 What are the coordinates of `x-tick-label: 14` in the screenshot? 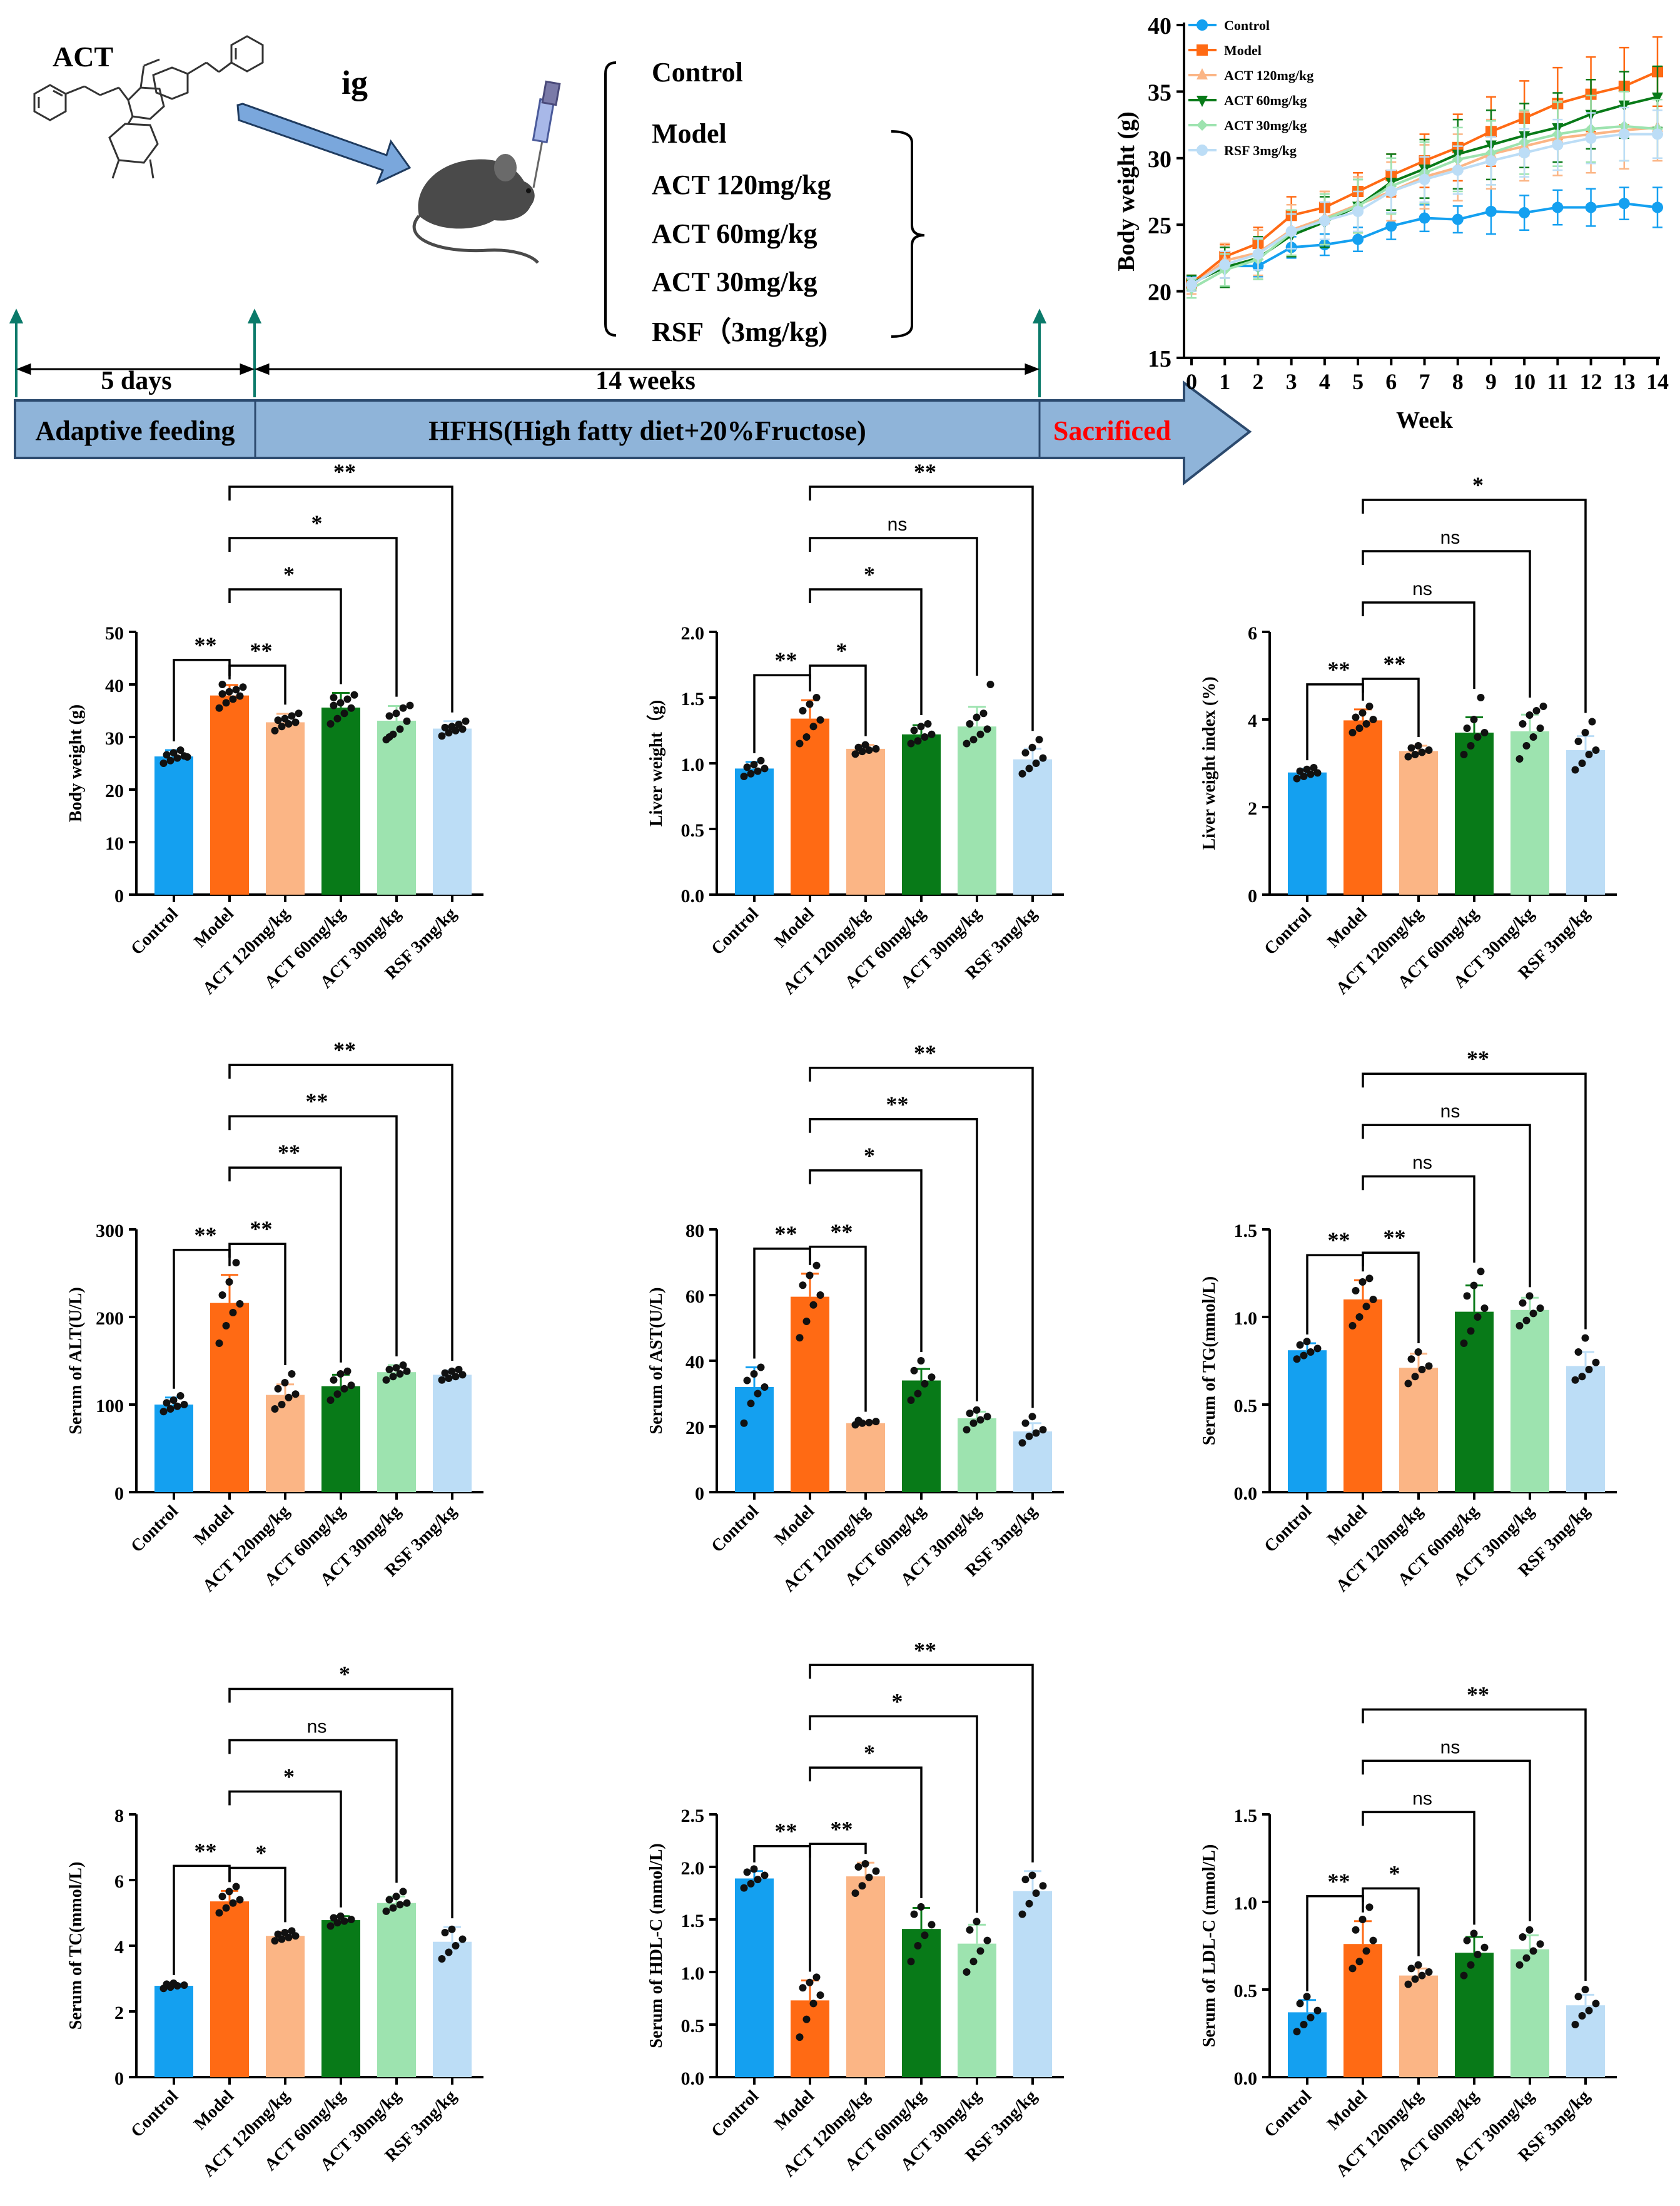 It's located at (1657, 381).